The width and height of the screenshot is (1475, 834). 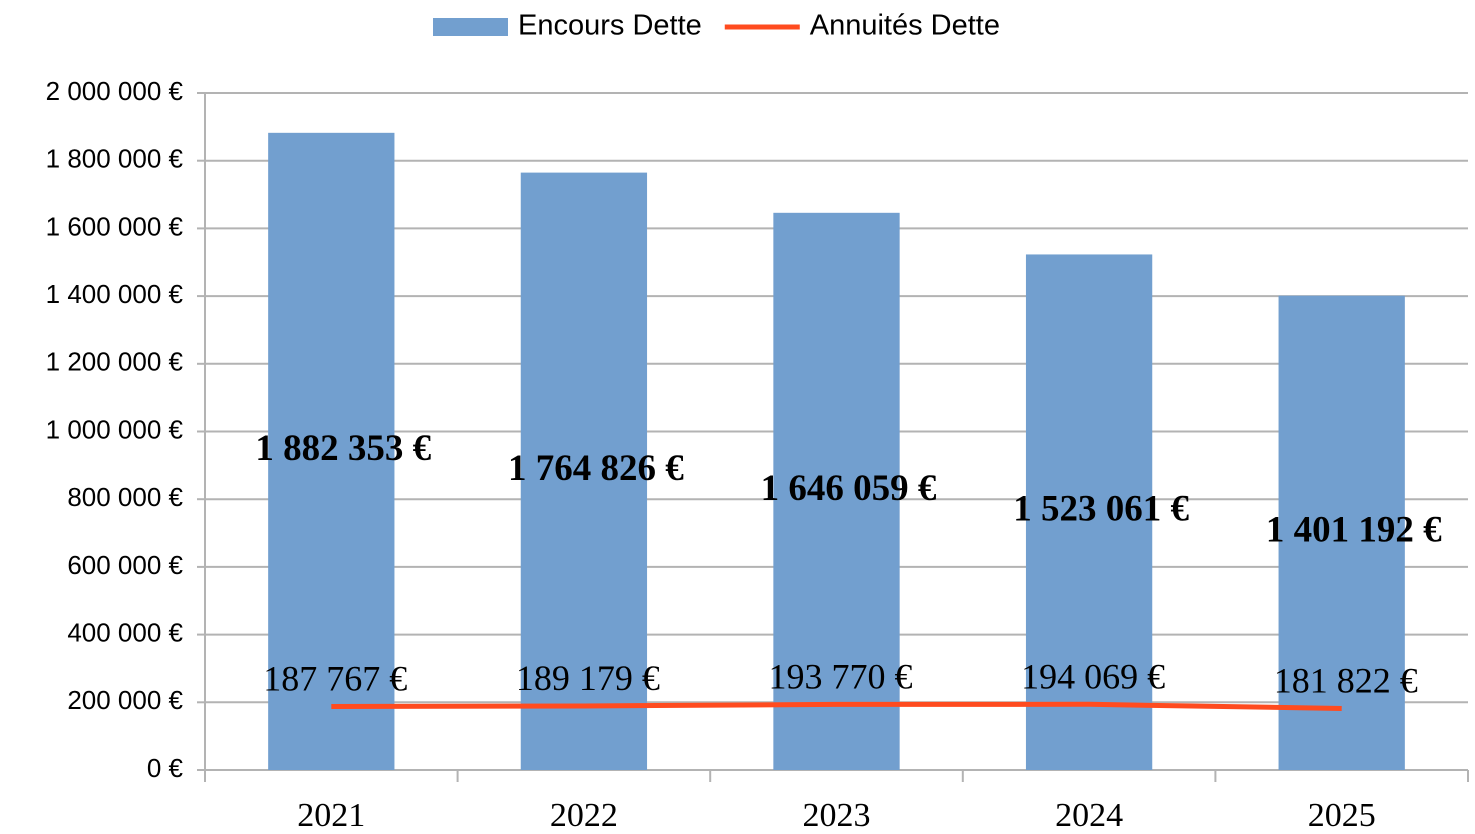 What do you see at coordinates (1342, 815) in the screenshot?
I see `x-tick-label: 2025` at bounding box center [1342, 815].